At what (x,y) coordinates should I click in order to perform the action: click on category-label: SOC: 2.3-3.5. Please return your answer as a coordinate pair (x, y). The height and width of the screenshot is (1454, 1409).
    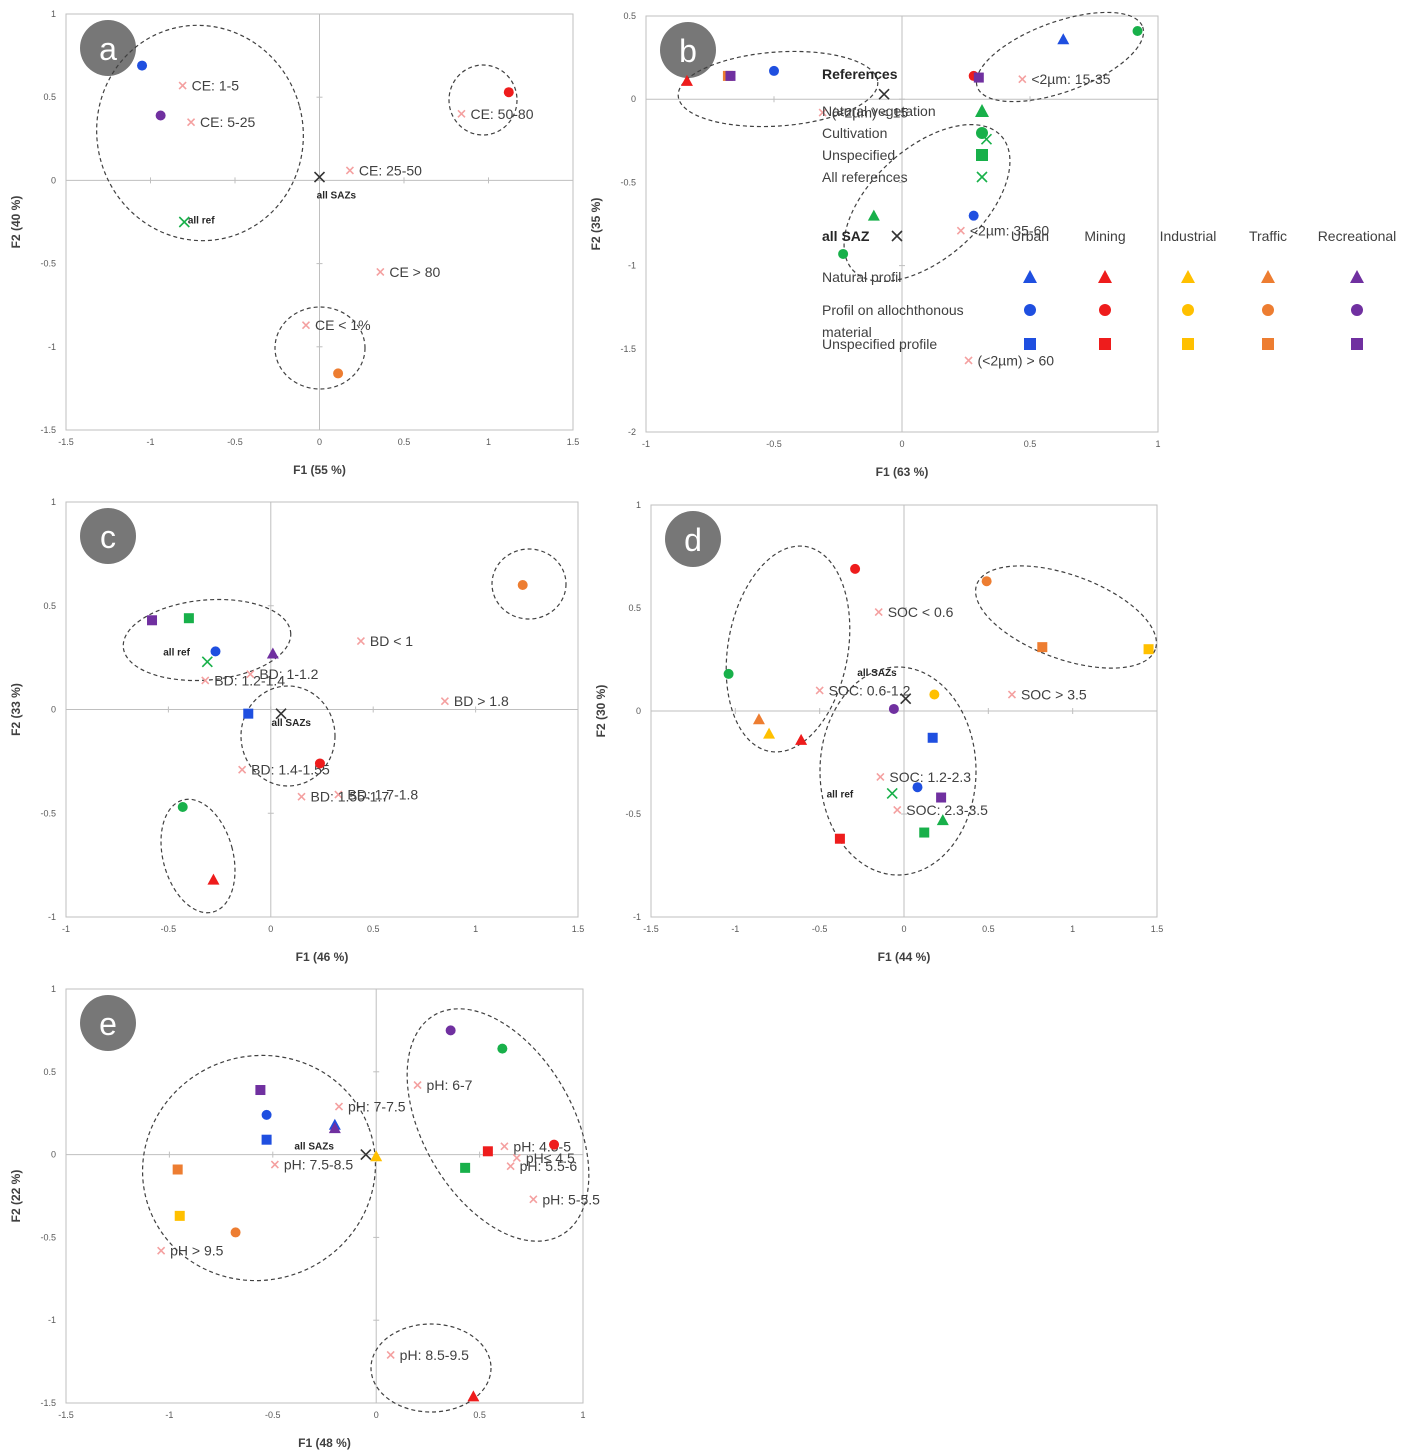
    Looking at the image, I should click on (947, 810).